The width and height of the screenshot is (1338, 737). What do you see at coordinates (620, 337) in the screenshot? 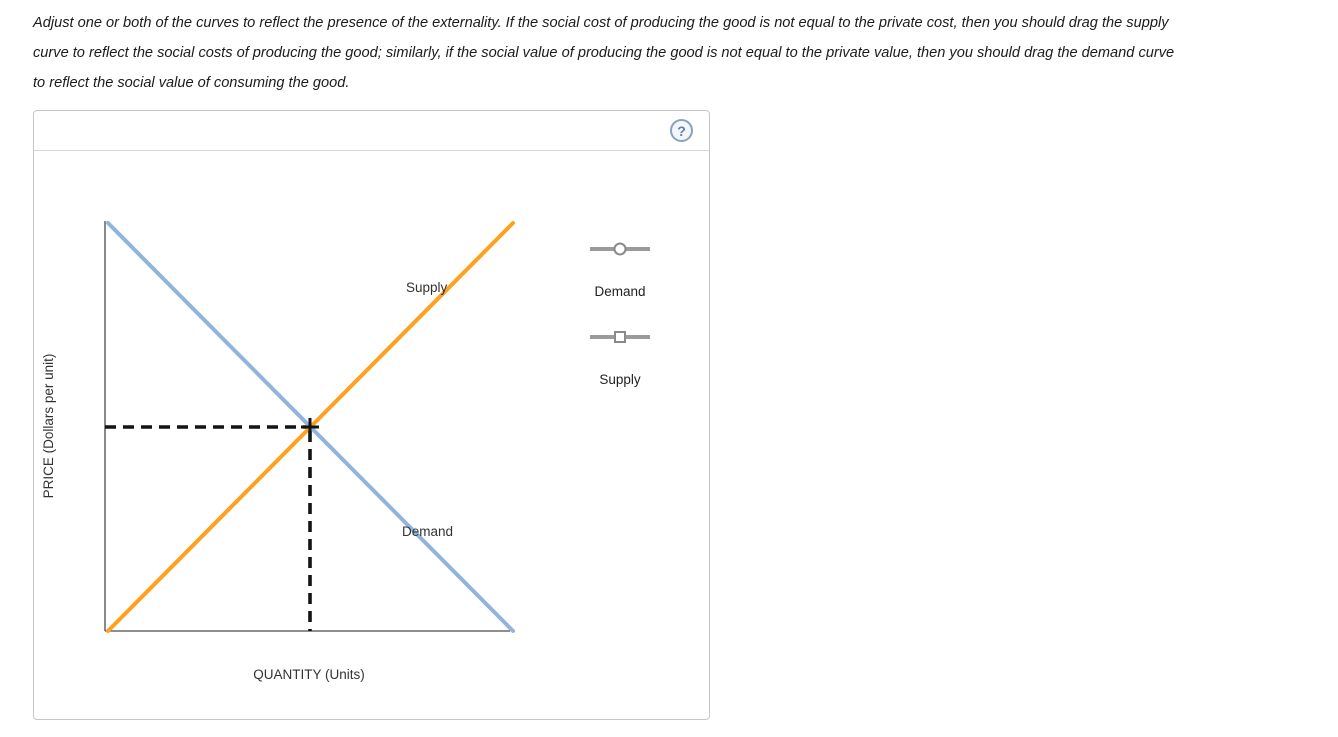
I see `supply-marker-icon` at bounding box center [620, 337].